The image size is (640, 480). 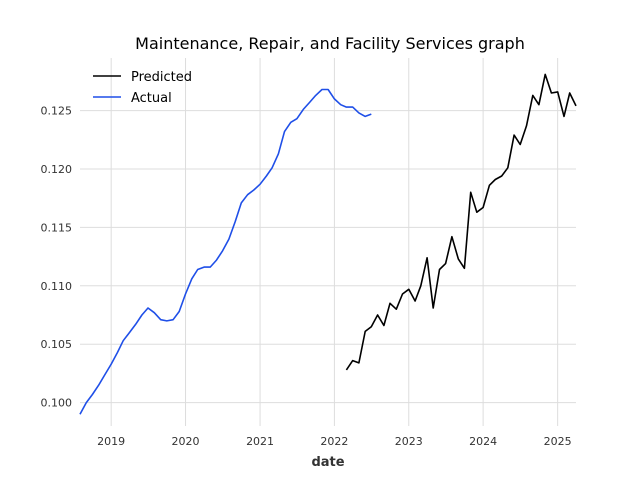 I want to click on x-tick-label: 2023, so click(x=409, y=441).